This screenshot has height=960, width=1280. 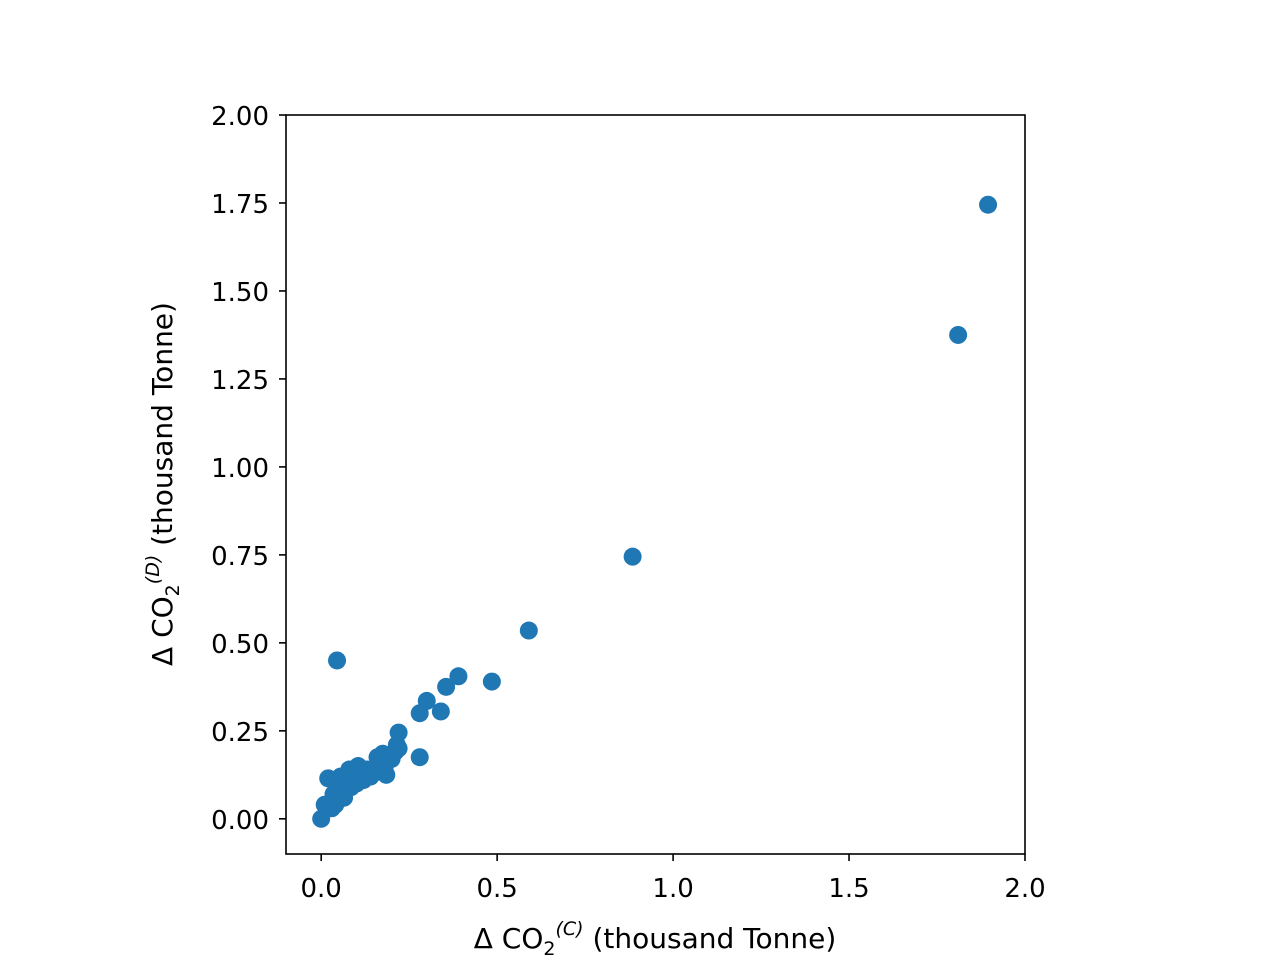 I want to click on x-tick-label: 1.0, so click(x=672, y=889).